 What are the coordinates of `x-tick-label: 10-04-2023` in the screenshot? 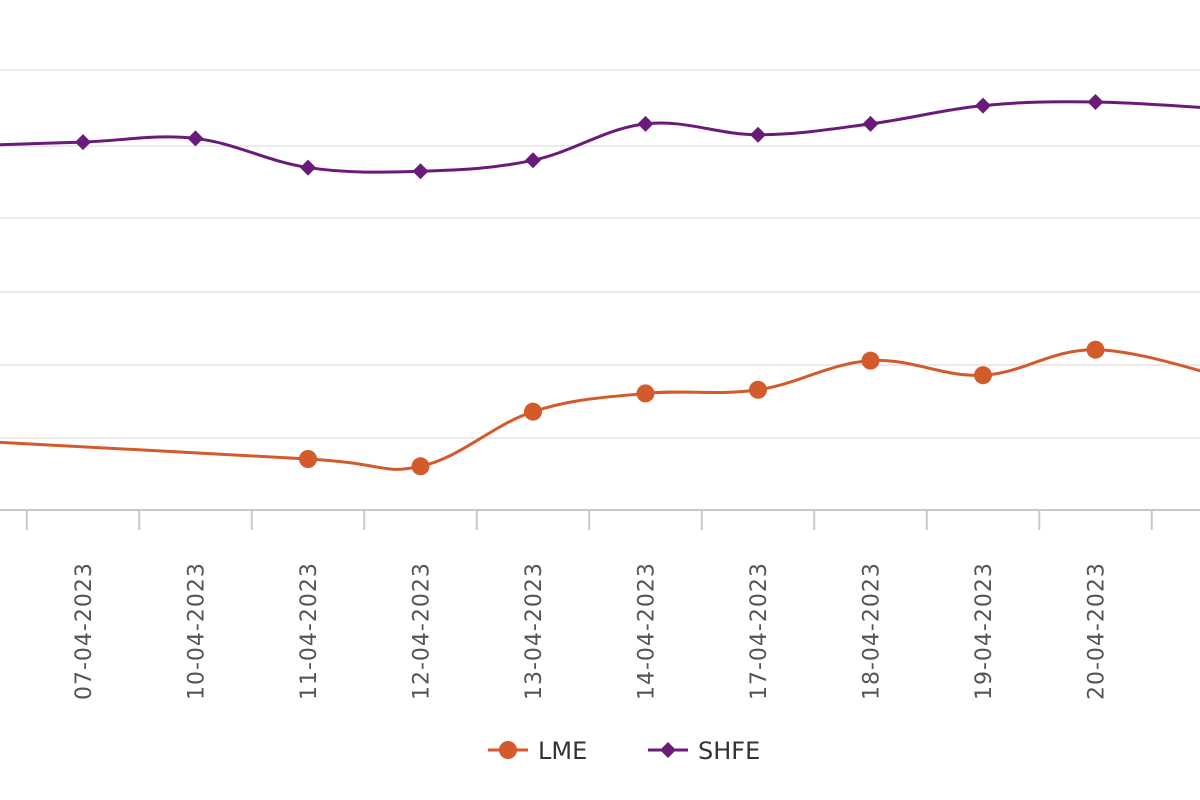 It's located at (197, 631).